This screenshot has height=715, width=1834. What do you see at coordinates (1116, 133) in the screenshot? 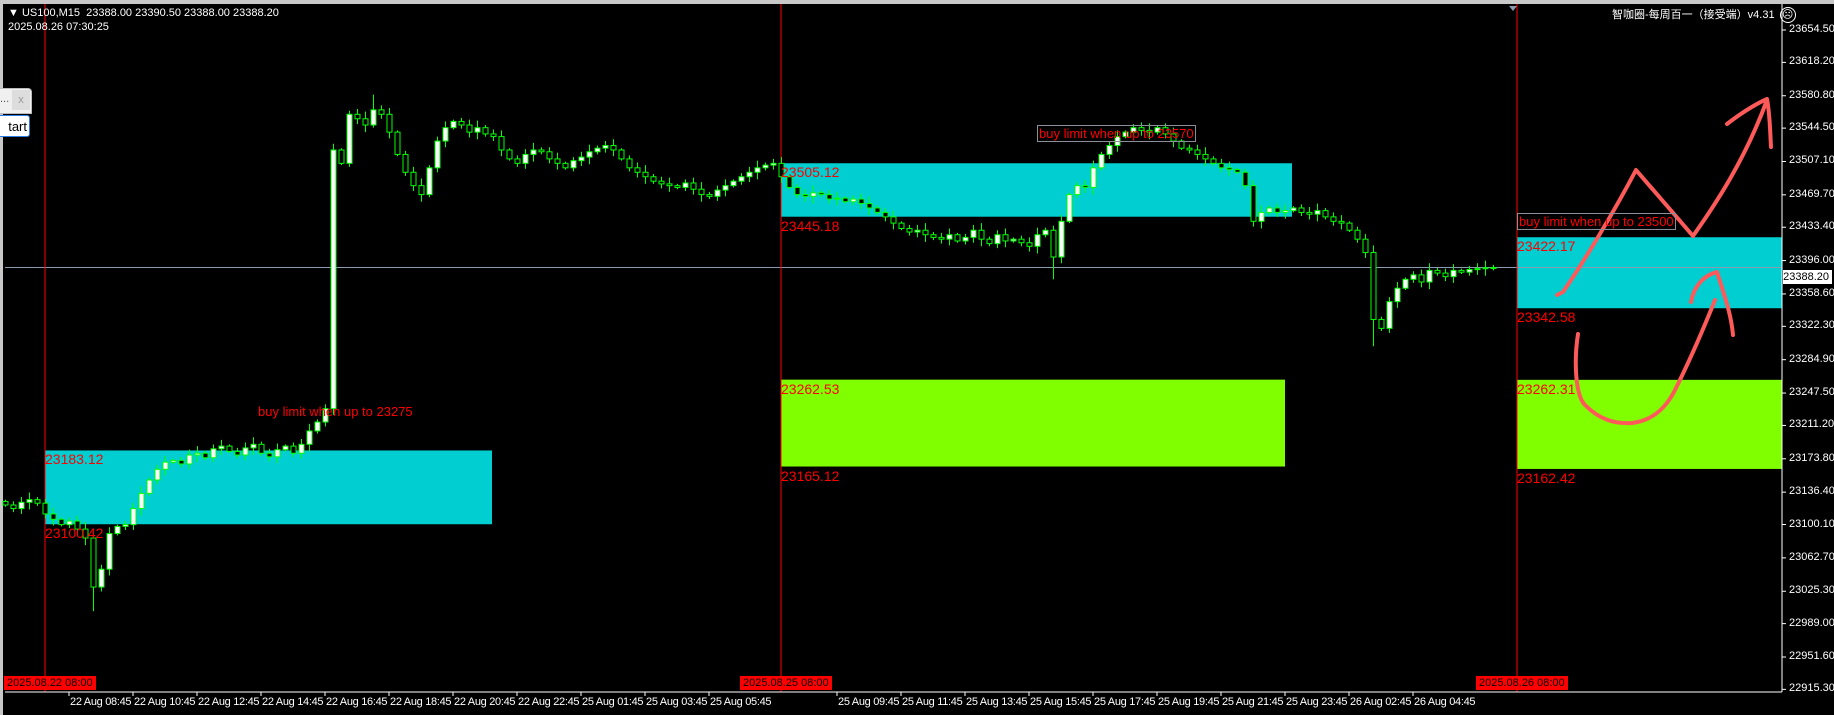
I see `note-buy-limit-23570: buy limit when up to 23570` at bounding box center [1116, 133].